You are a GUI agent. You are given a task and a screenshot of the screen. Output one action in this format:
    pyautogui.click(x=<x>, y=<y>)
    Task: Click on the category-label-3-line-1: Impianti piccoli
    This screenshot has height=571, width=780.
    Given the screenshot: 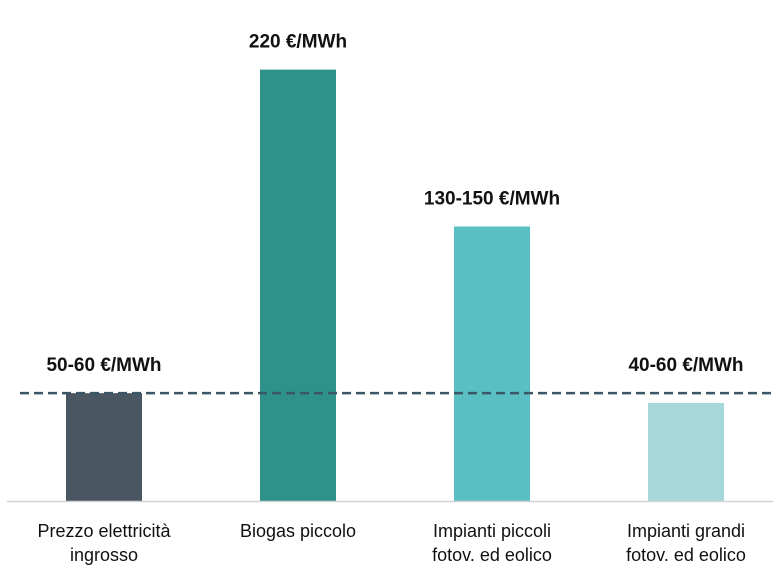 What is the action you would take?
    pyautogui.click(x=492, y=531)
    